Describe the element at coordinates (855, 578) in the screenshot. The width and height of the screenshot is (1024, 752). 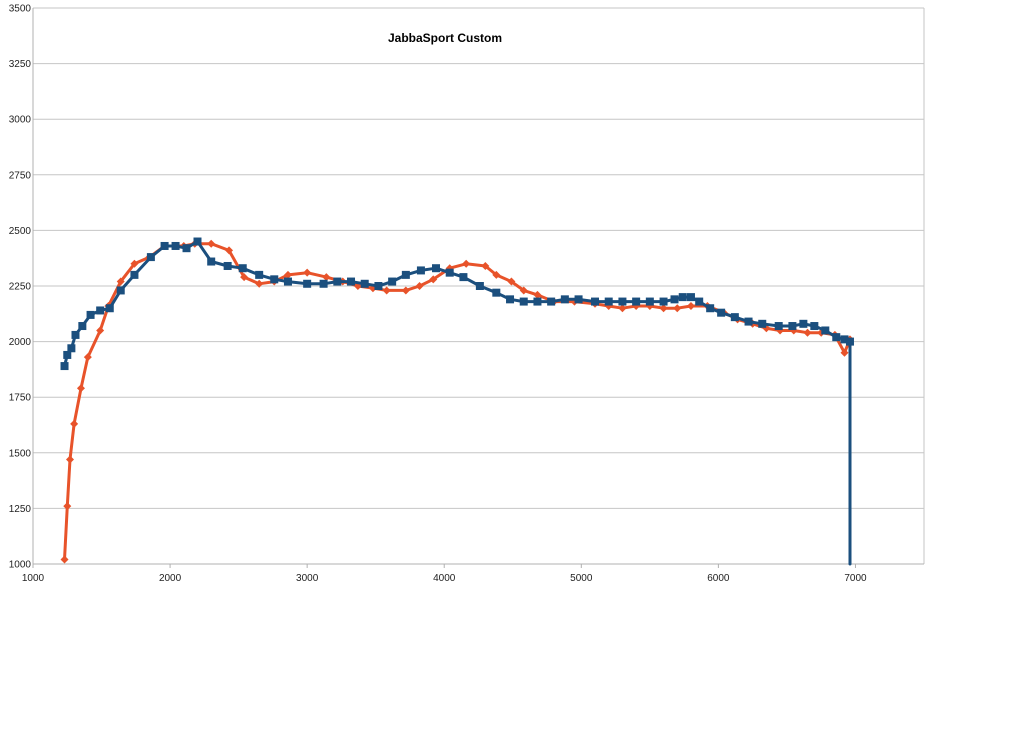
I see `x-tick-label: 7000` at that location.